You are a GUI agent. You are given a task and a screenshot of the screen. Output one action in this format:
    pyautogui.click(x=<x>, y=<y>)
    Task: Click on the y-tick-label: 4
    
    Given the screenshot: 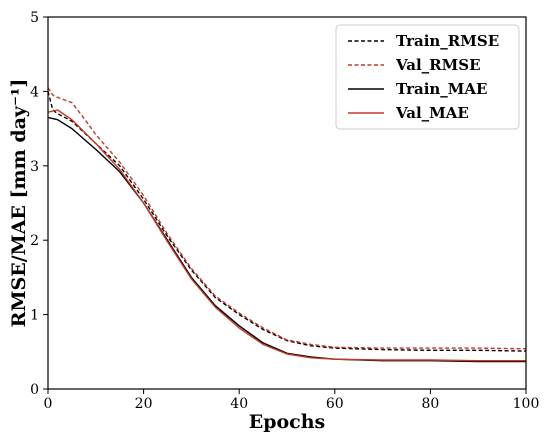 What is the action you would take?
    pyautogui.click(x=34, y=92)
    